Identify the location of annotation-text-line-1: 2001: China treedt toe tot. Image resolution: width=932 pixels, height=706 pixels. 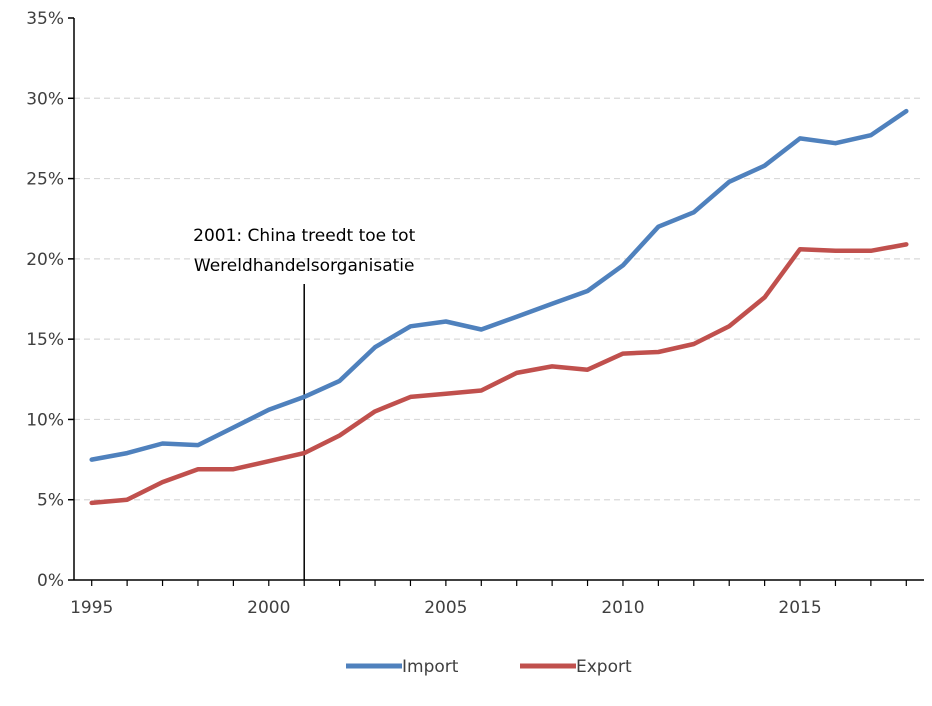
(304, 236).